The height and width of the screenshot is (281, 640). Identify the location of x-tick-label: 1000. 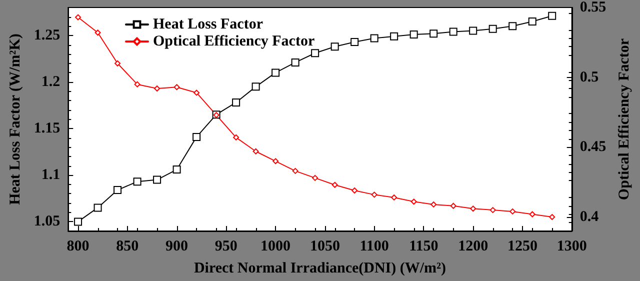
(275, 246).